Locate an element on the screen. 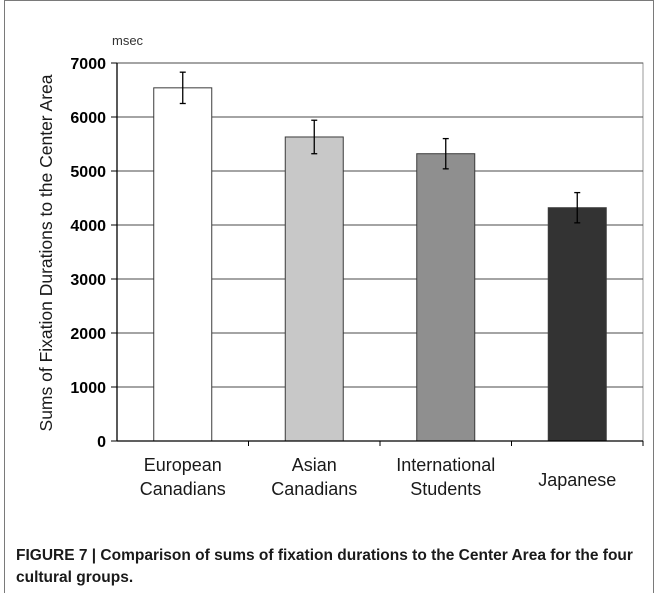  y-tick-label: 6000 is located at coordinates (88, 118).